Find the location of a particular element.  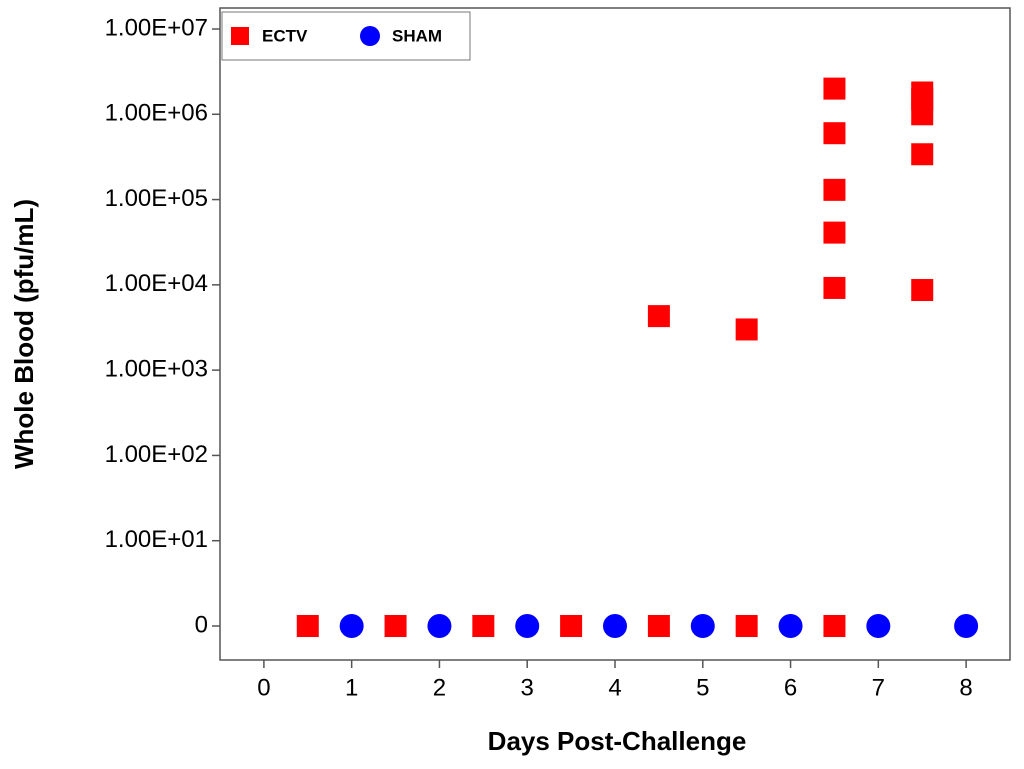

y-tick-label: 1.00E+06 is located at coordinates (156, 113).